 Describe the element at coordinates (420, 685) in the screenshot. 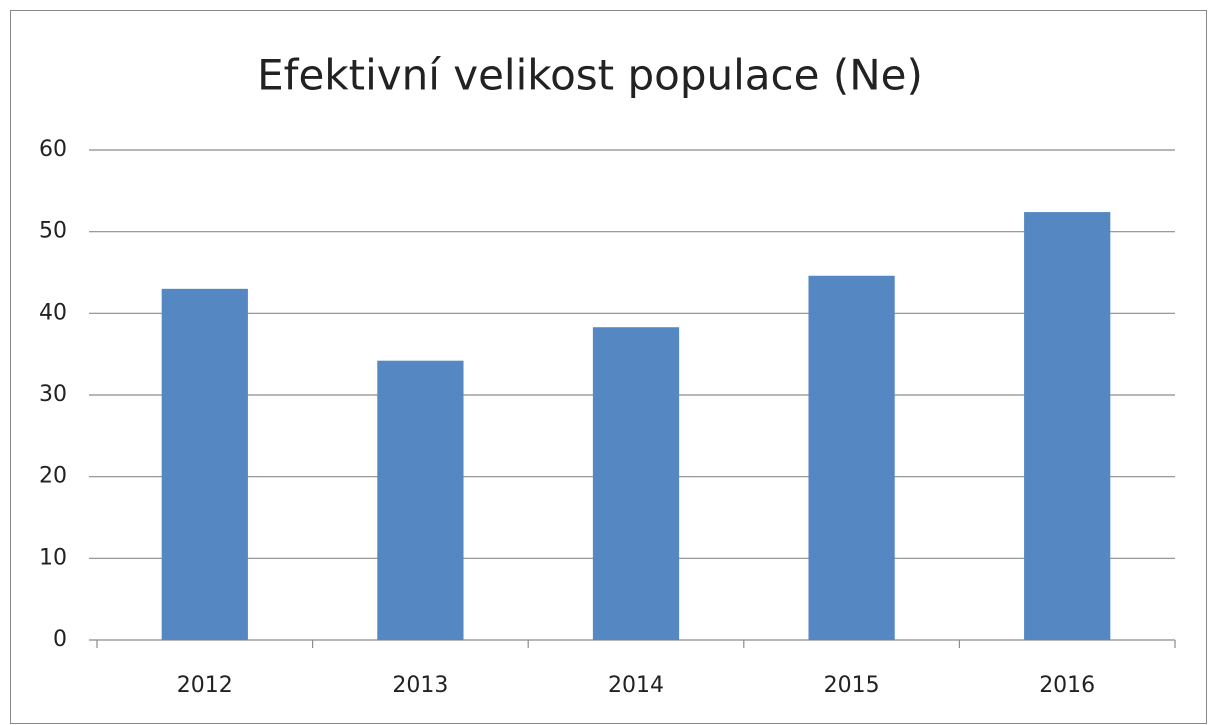

I see `x-tick-label: 2013` at that location.